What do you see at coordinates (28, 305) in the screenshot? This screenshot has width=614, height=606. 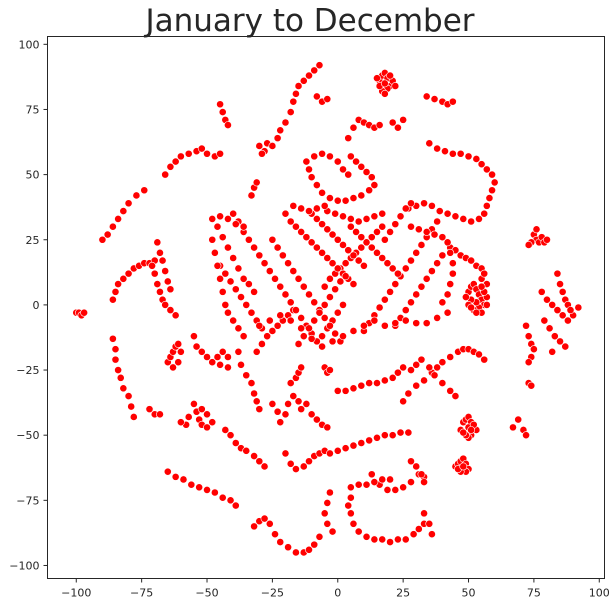 I see `y-axis: 100 75 50 25 0 −25 −50 −75 −100` at bounding box center [28, 305].